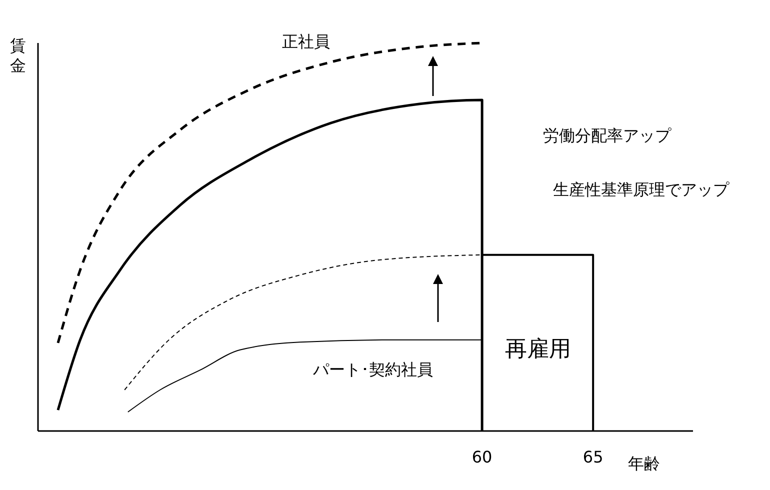  I want to click on x-tick-label: 65, so click(593, 456).